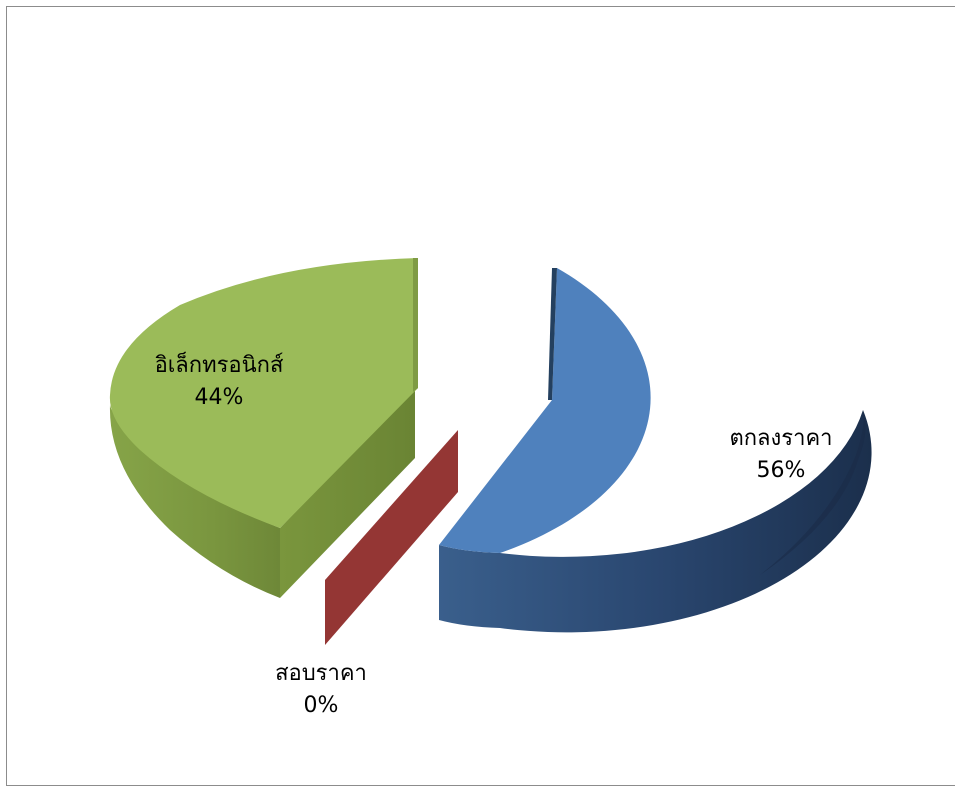 The width and height of the screenshot is (955, 786). Describe the element at coordinates (780, 454) in the screenshot. I see `data-label-tok-long-raka: ตกลงราคา 56%` at that location.